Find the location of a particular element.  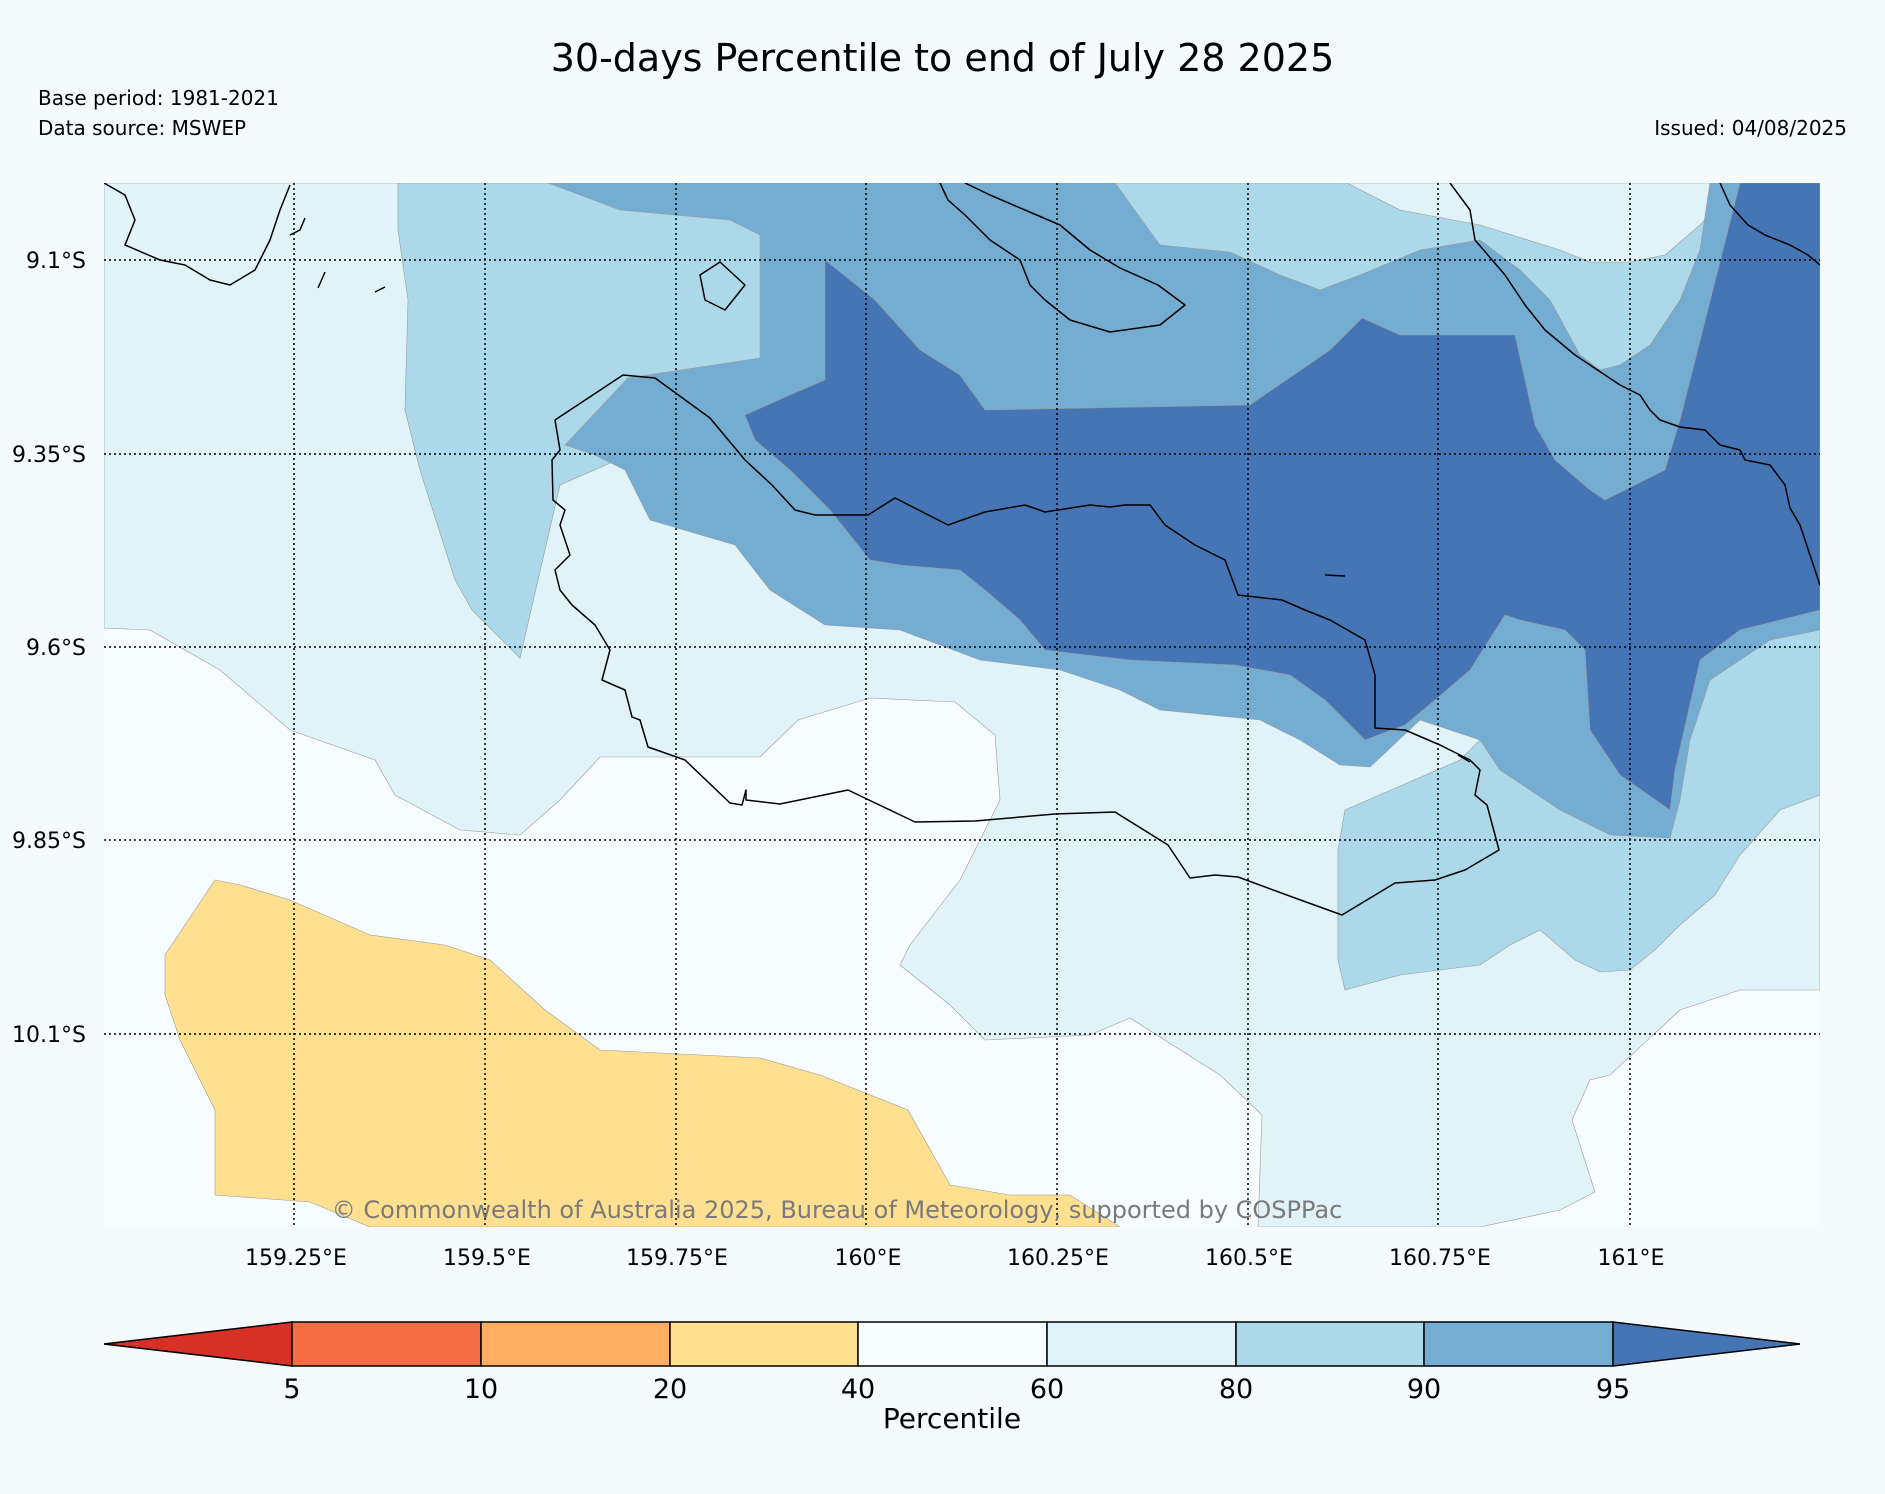

colorbar-tick-label: 90 is located at coordinates (1424, 1389).